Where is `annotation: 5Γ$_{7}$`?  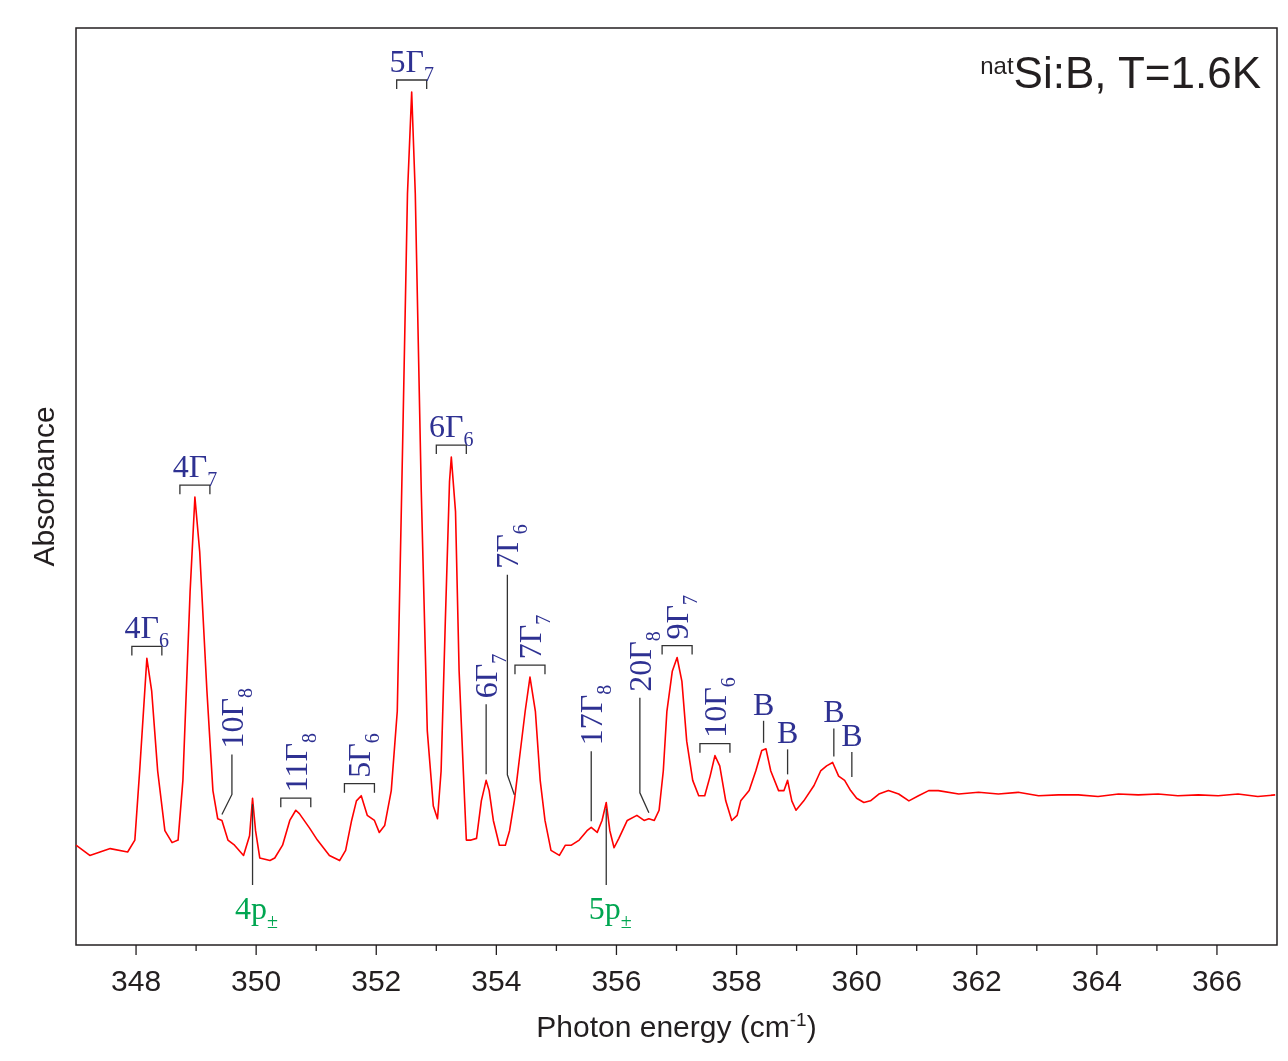
annotation: 5Γ$_{7}$ is located at coordinates (411, 63).